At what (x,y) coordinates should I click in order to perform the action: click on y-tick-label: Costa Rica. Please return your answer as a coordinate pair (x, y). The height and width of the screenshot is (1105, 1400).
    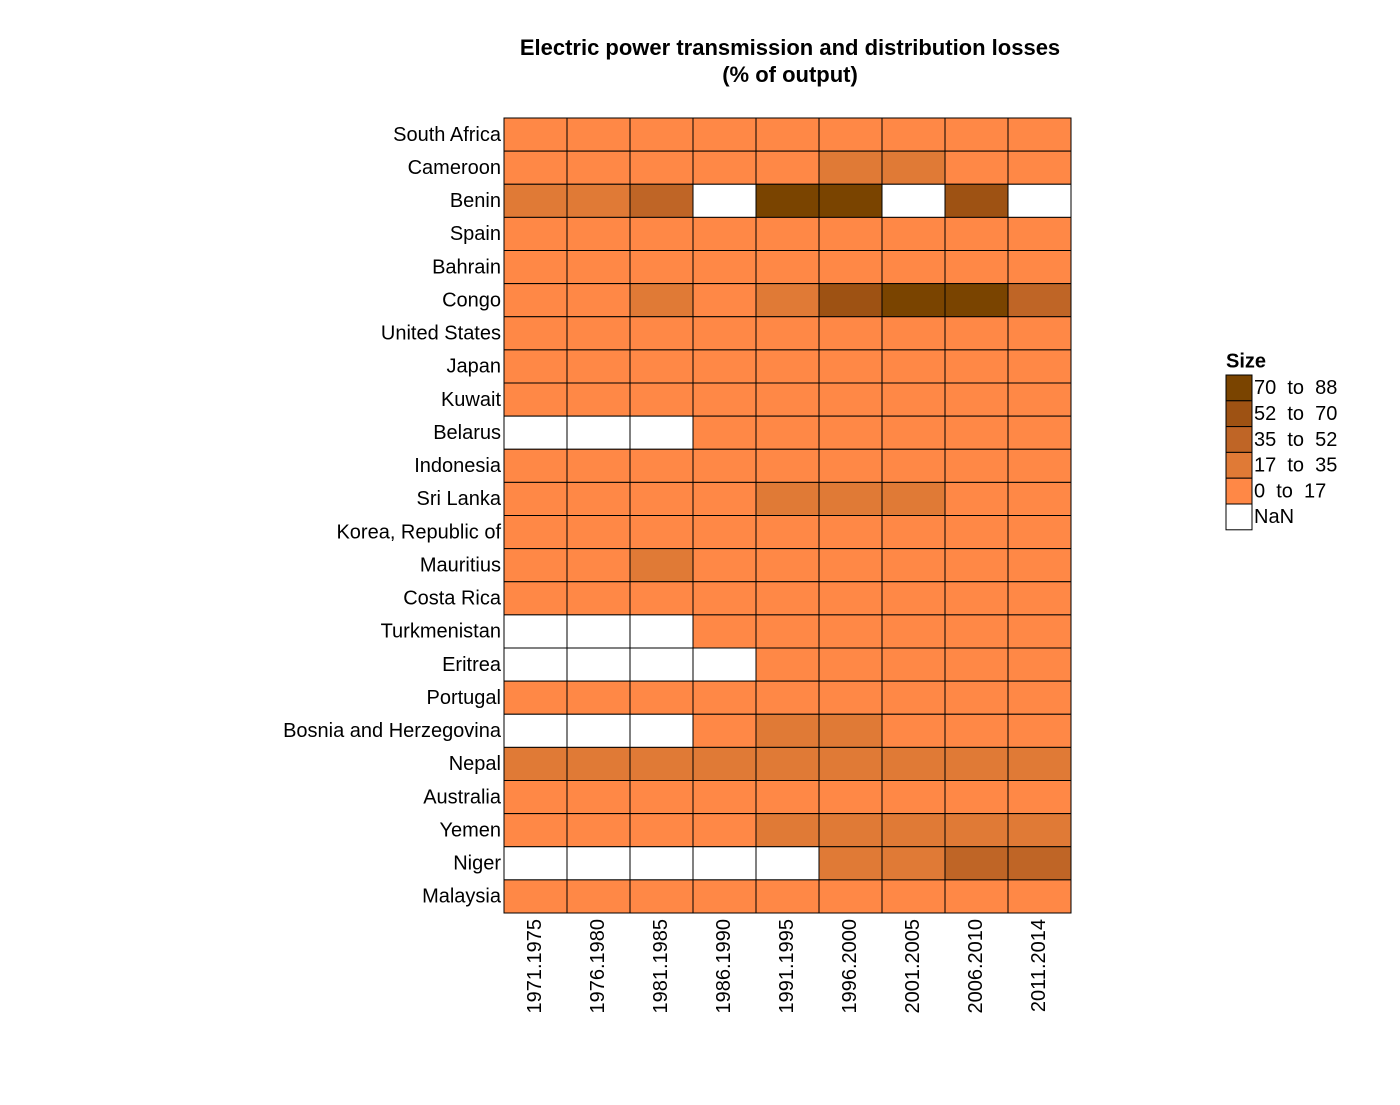
    Looking at the image, I should click on (452, 599).